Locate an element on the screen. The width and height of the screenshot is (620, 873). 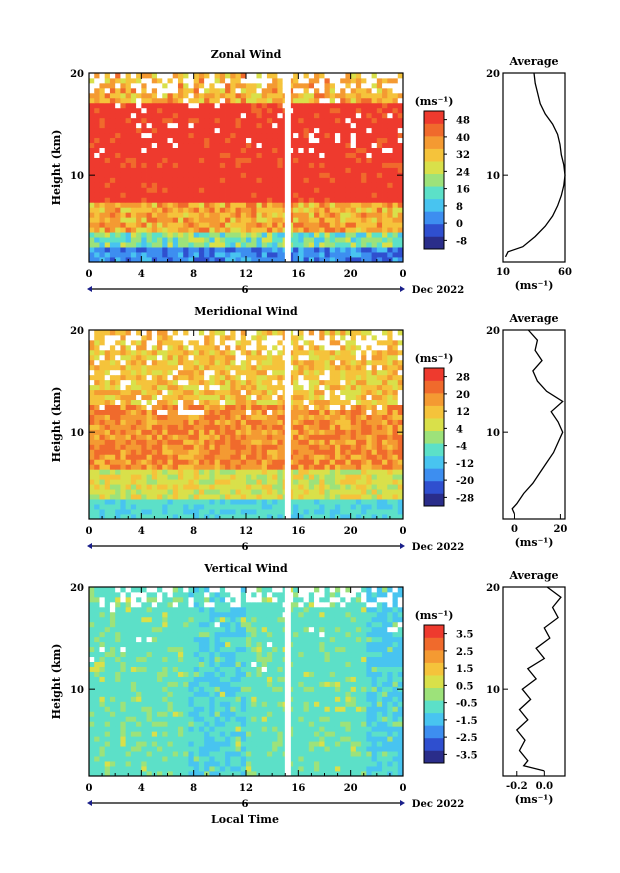
average-profile: Average 20 10 10 60 (ms⁻¹) is located at coordinates (529, 173).